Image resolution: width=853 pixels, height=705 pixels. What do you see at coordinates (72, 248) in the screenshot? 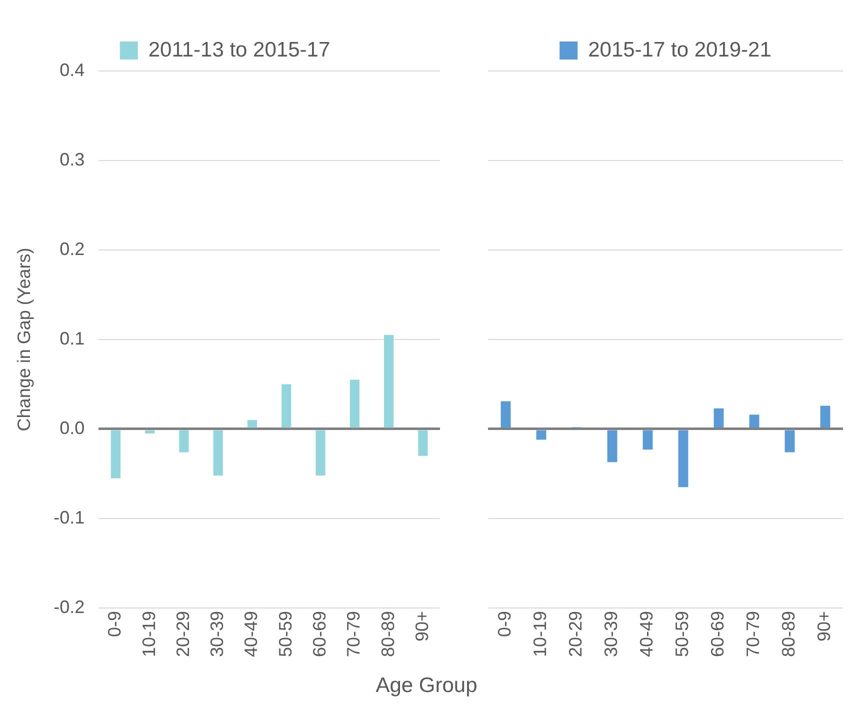
I see `y-tick-label: 0.2` at bounding box center [72, 248].